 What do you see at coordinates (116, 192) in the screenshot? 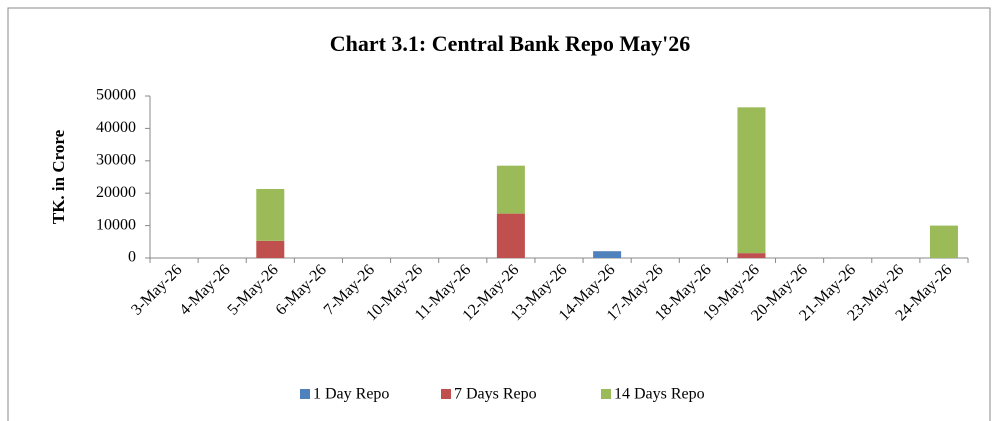
I see `y-tick-label: 20000` at bounding box center [116, 192].